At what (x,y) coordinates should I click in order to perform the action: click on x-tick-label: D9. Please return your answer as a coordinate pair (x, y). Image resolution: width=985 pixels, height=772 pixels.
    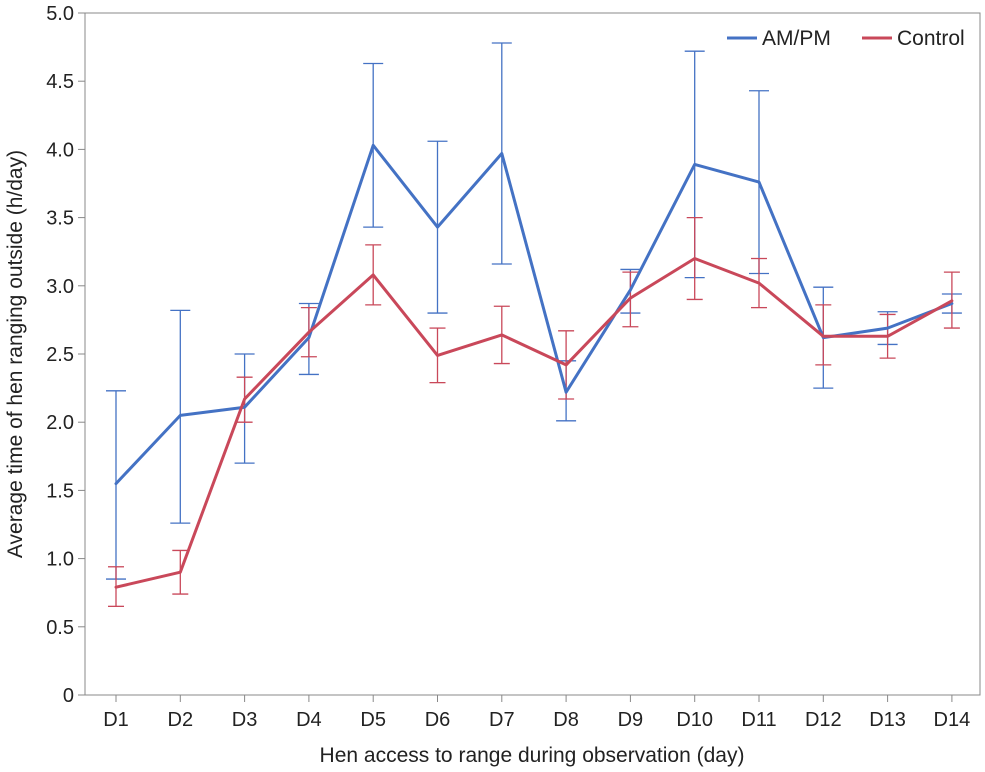
    Looking at the image, I should click on (631, 720).